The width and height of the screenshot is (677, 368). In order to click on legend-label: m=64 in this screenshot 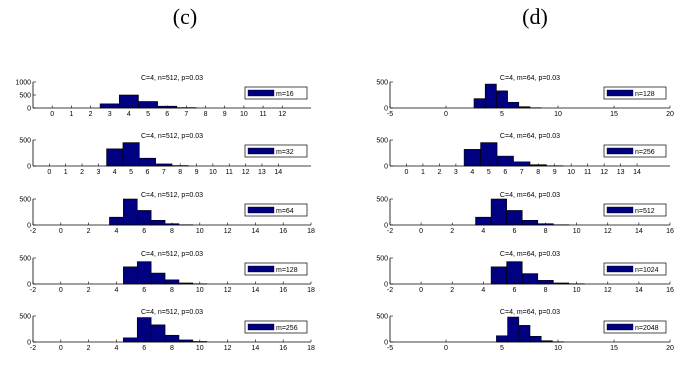, I will do `click(285, 211)`.